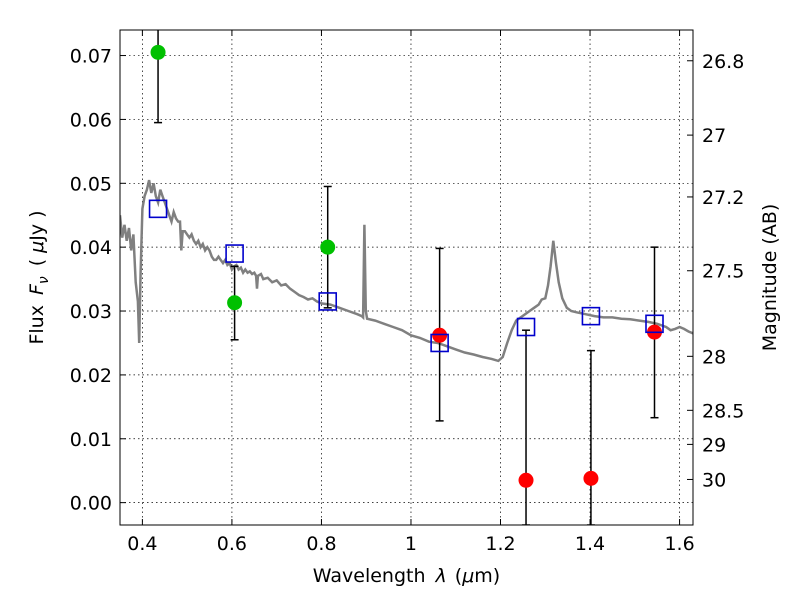 The image size is (800, 600). What do you see at coordinates (91, 376) in the screenshot?
I see `y-tick-label: 0.02` at bounding box center [91, 376].